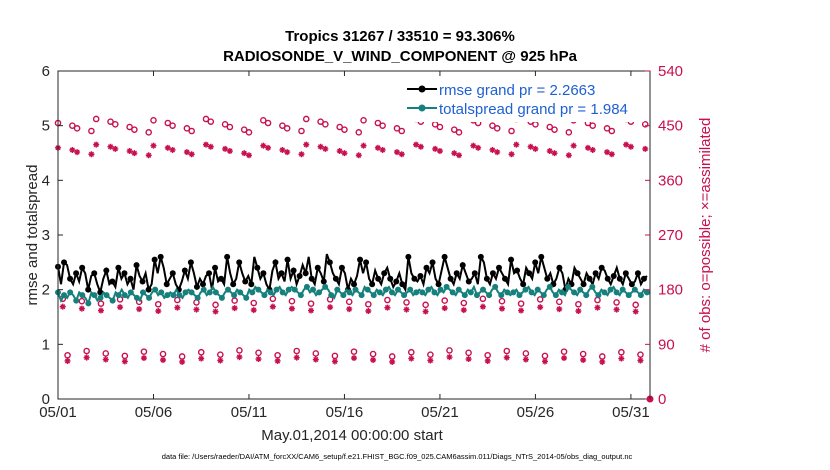 Image resolution: width=830 pixels, height=470 pixels. What do you see at coordinates (631, 412) in the screenshot?
I see `x-tick-label: 05/31` at bounding box center [631, 412].